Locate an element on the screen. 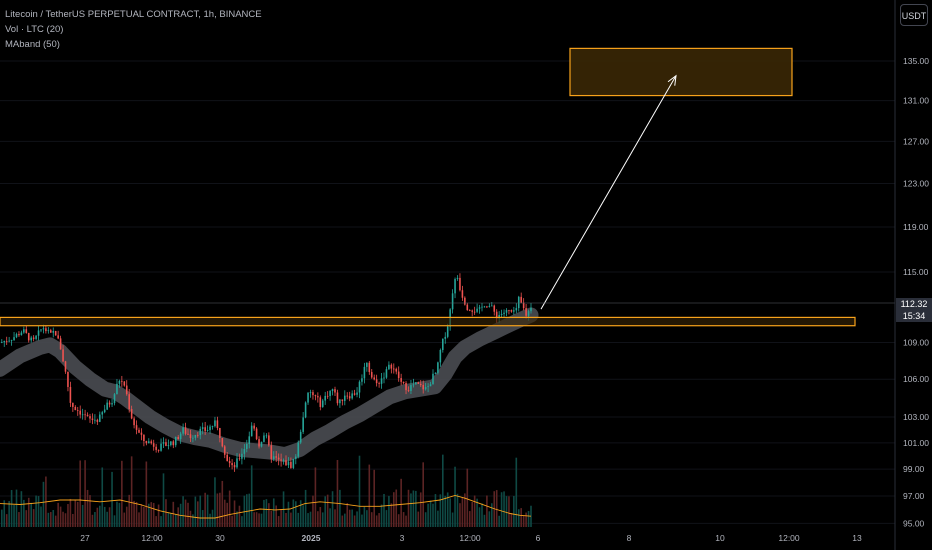 This screenshot has height=550, width=932. target-zone is located at coordinates (681, 72).